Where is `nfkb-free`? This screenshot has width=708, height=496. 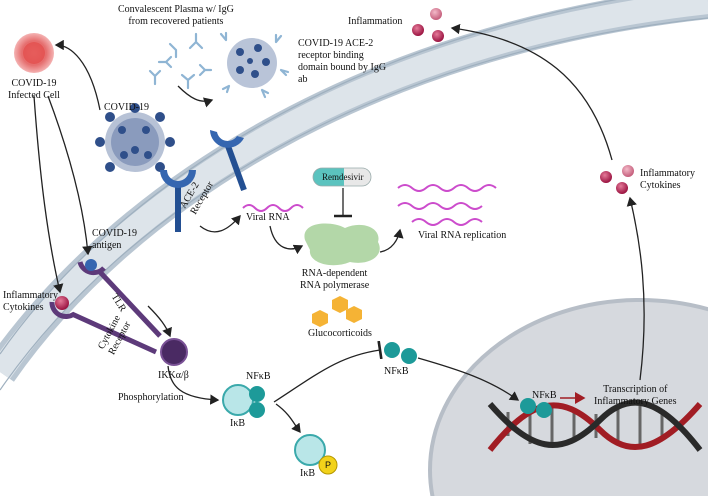
nfkb-free is located at coordinates (400, 353).